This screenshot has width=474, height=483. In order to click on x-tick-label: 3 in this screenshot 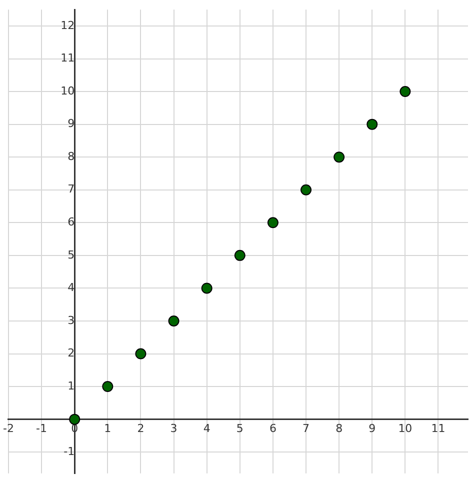, I will do `click(174, 428)`.